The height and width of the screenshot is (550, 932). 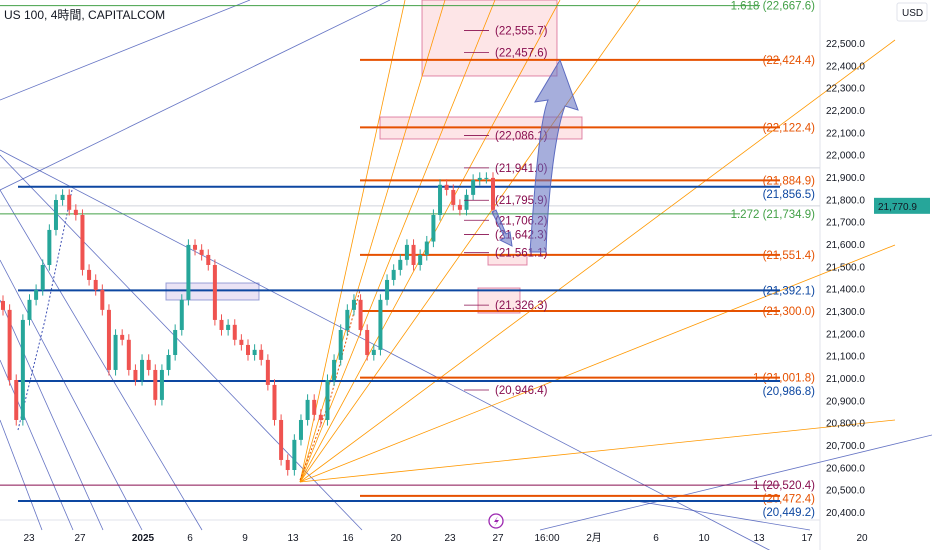 What do you see at coordinates (862, 538) in the screenshot?
I see `time-tick: 20` at bounding box center [862, 538].